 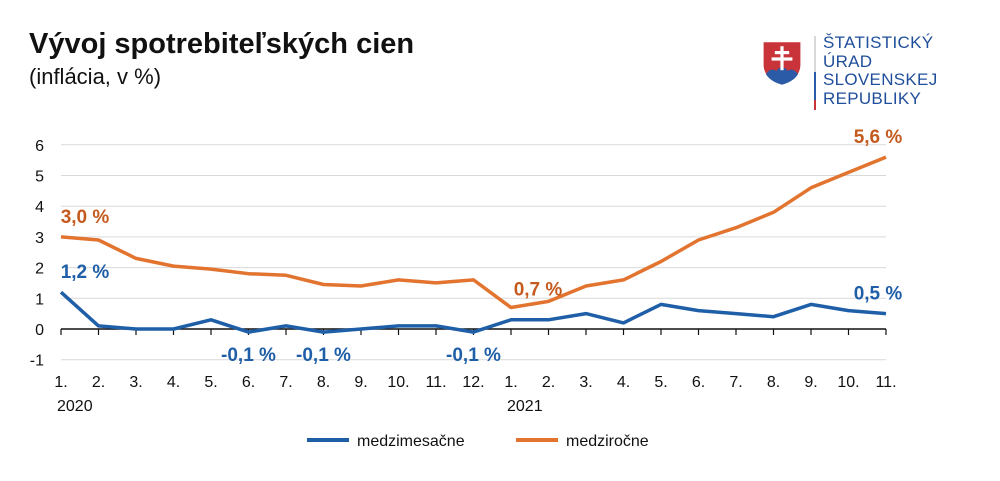 What do you see at coordinates (85, 272) in the screenshot?
I see `data-label: 1,2 %` at bounding box center [85, 272].